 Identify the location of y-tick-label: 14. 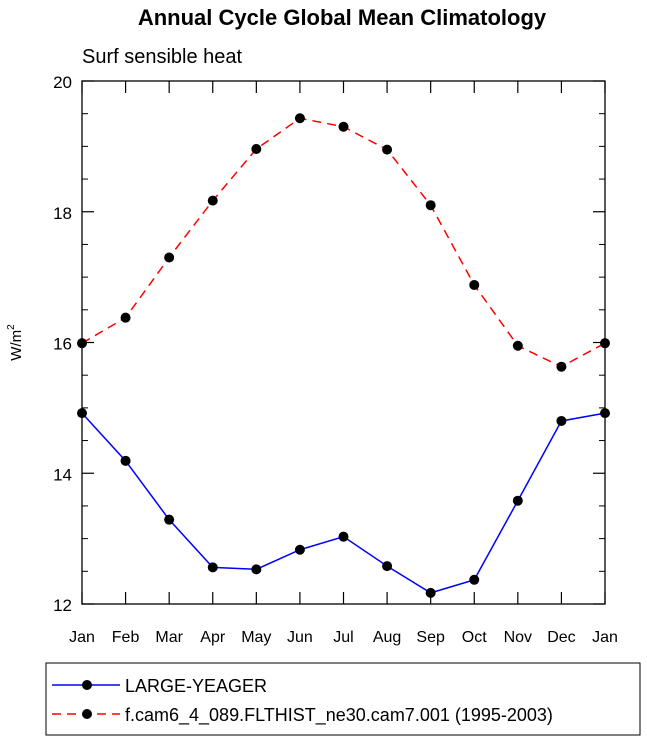
(62, 474).